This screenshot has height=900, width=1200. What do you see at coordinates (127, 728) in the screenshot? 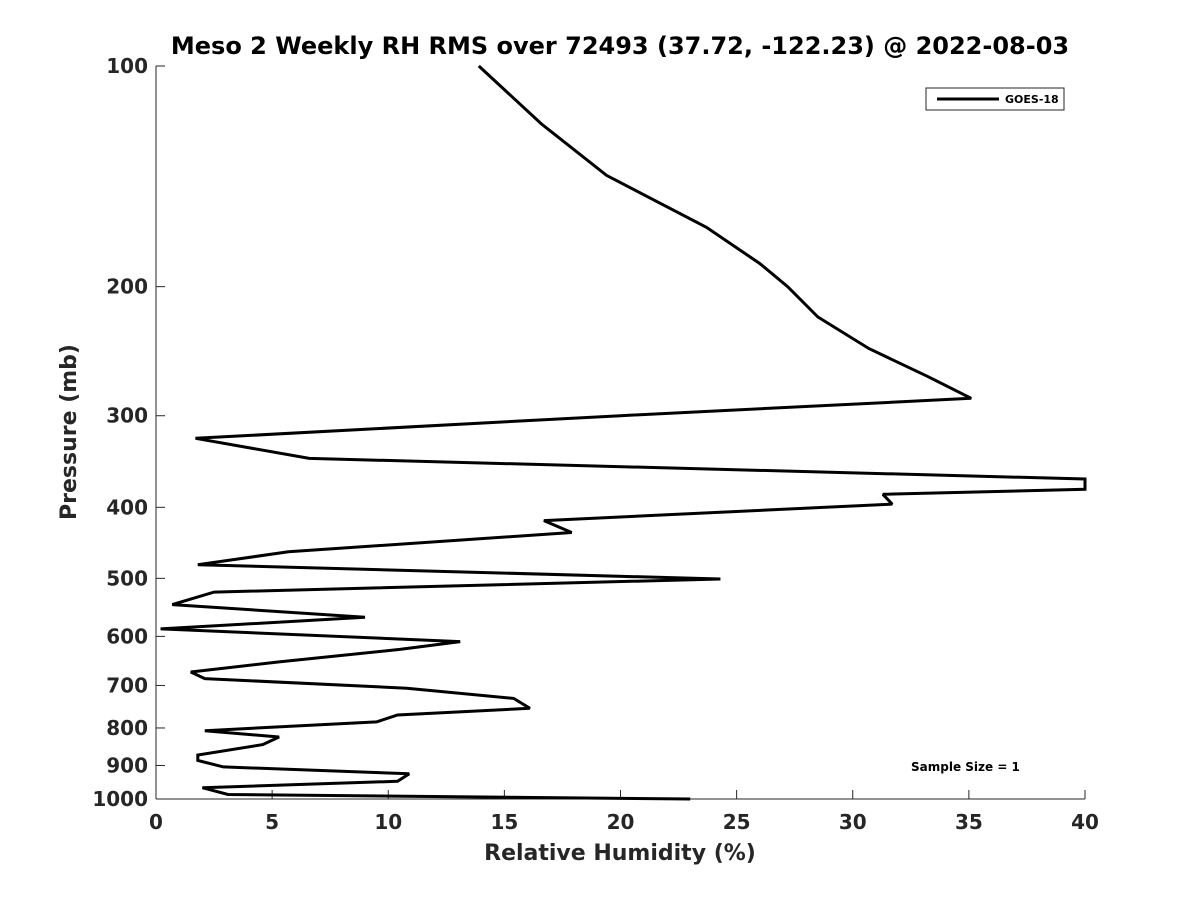
I see `y-tick-label: 800` at bounding box center [127, 728].